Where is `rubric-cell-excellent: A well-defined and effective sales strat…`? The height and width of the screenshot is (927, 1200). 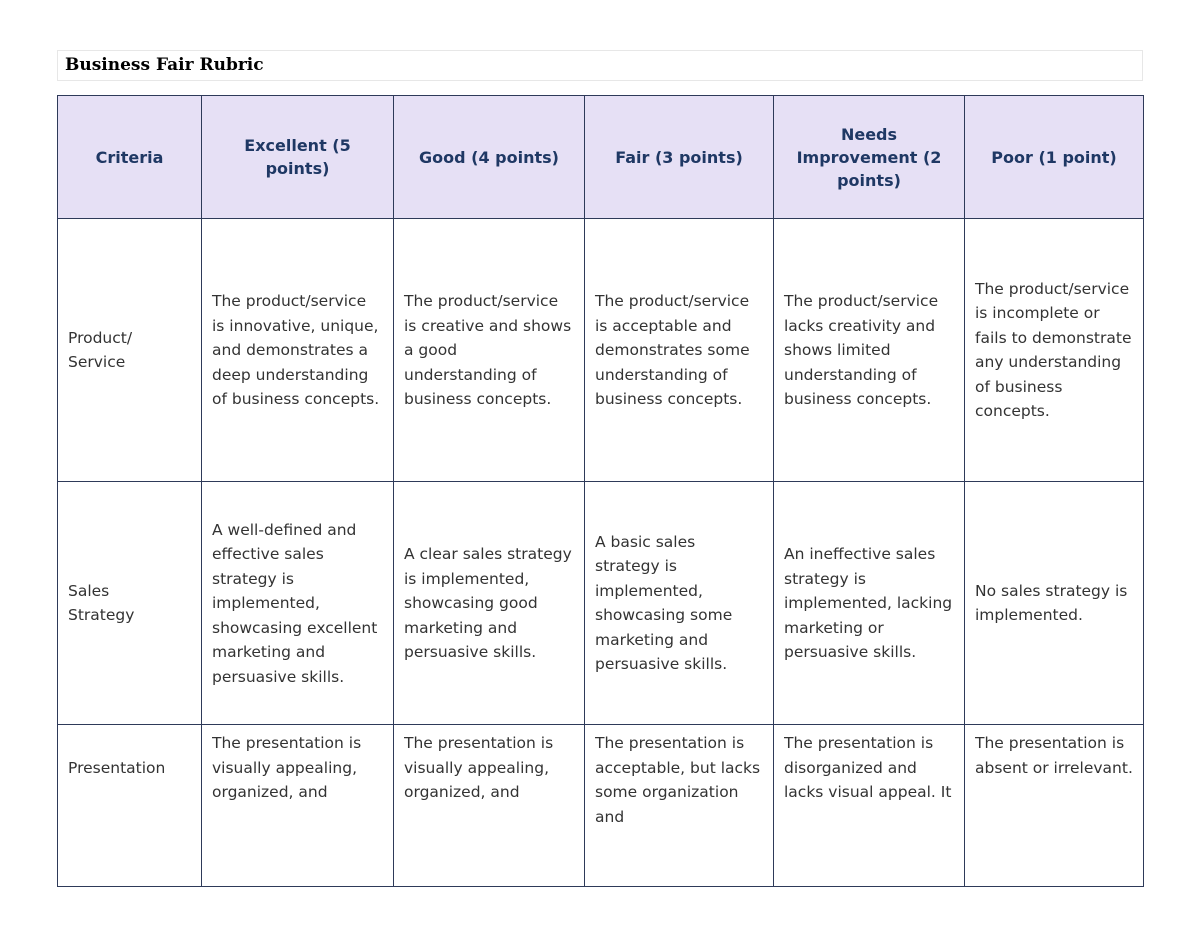
rubric-cell-excellent: A well-defined and effective sales strat… is located at coordinates (297, 603).